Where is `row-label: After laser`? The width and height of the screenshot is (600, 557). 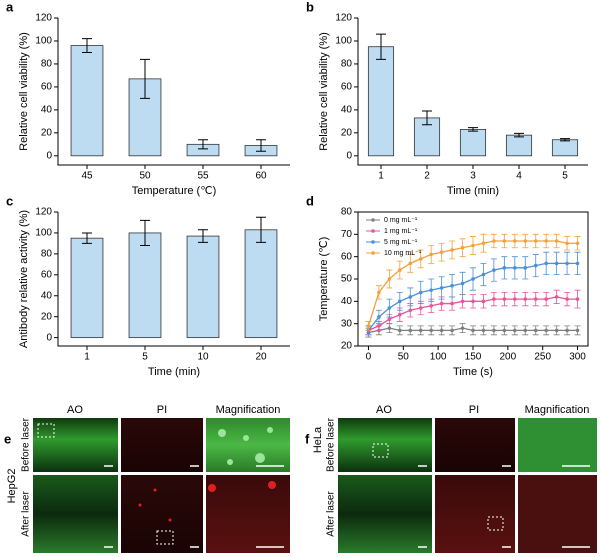
row-label: After laser is located at coordinates (26, 514).